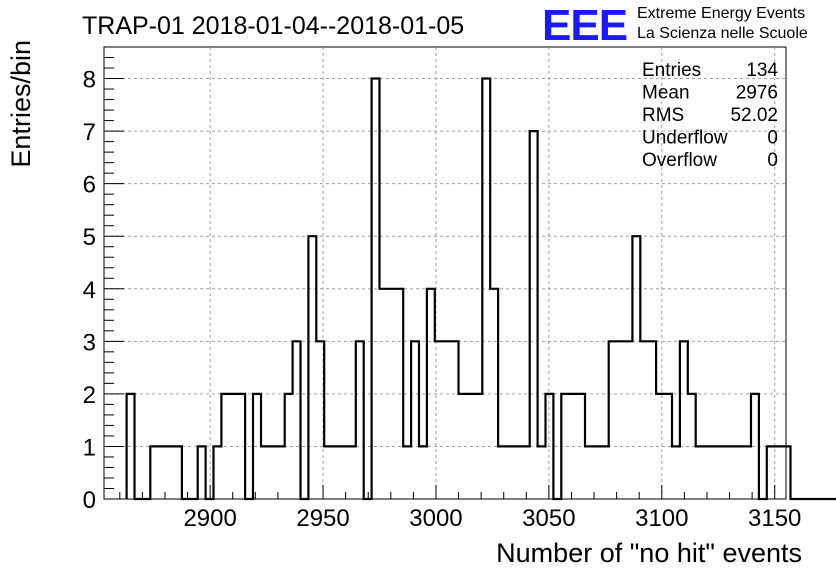  What do you see at coordinates (89, 290) in the screenshot?
I see `y-tick-label: 4` at bounding box center [89, 290].